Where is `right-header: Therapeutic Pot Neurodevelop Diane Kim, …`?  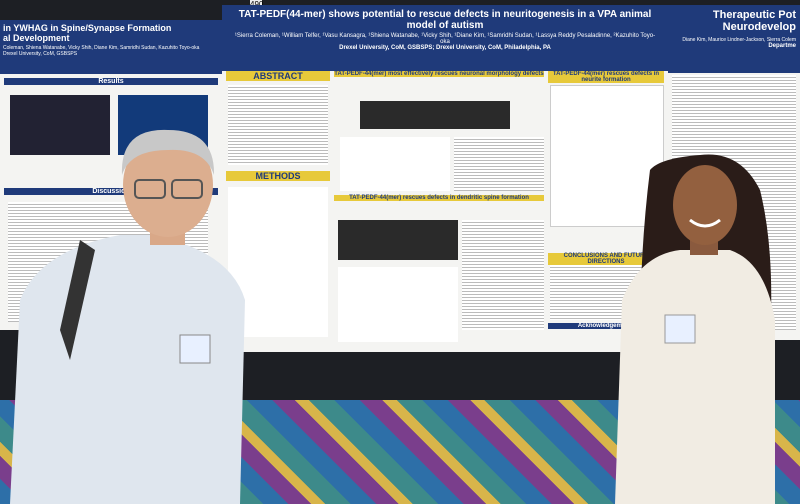 right-header: Therapeutic Pot Neurodevelop Diane Kim, … is located at coordinates (734, 39).